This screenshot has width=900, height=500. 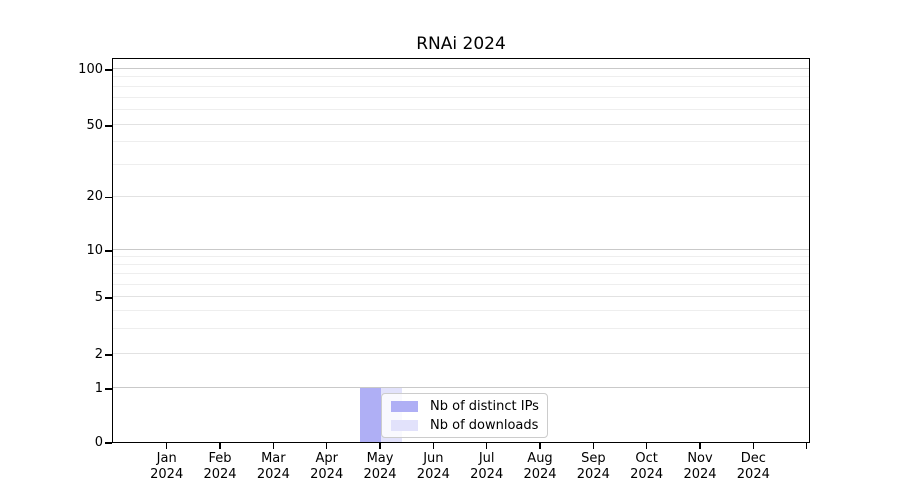 I want to click on chart-title: RNAi 2024, so click(x=461, y=44).